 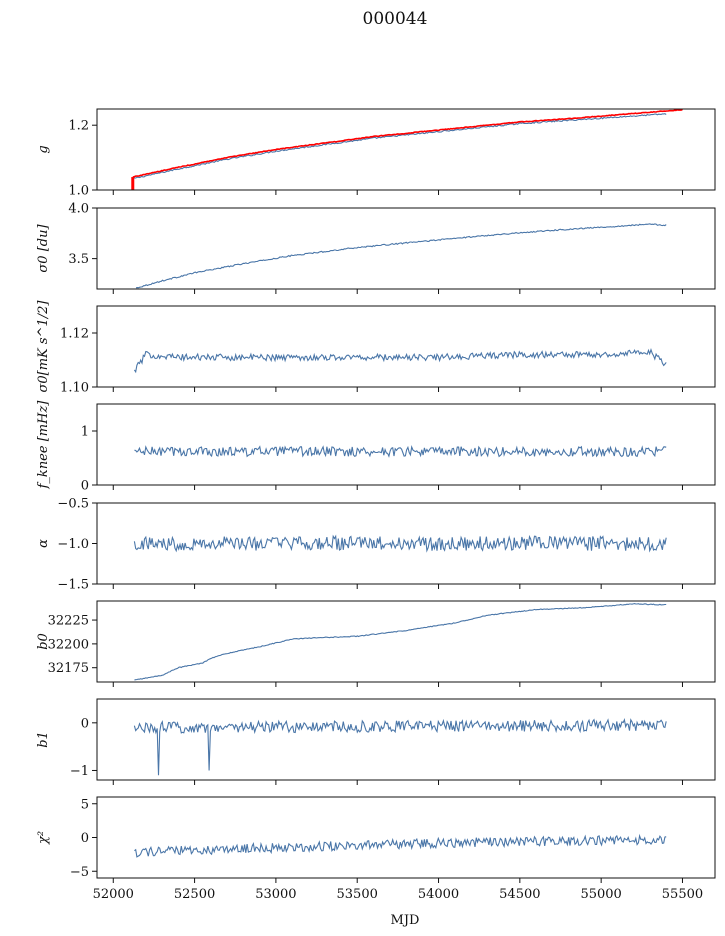 What do you see at coordinates (275, 894) in the screenshot?
I see `x-tick-label: 53000` at bounding box center [275, 894].